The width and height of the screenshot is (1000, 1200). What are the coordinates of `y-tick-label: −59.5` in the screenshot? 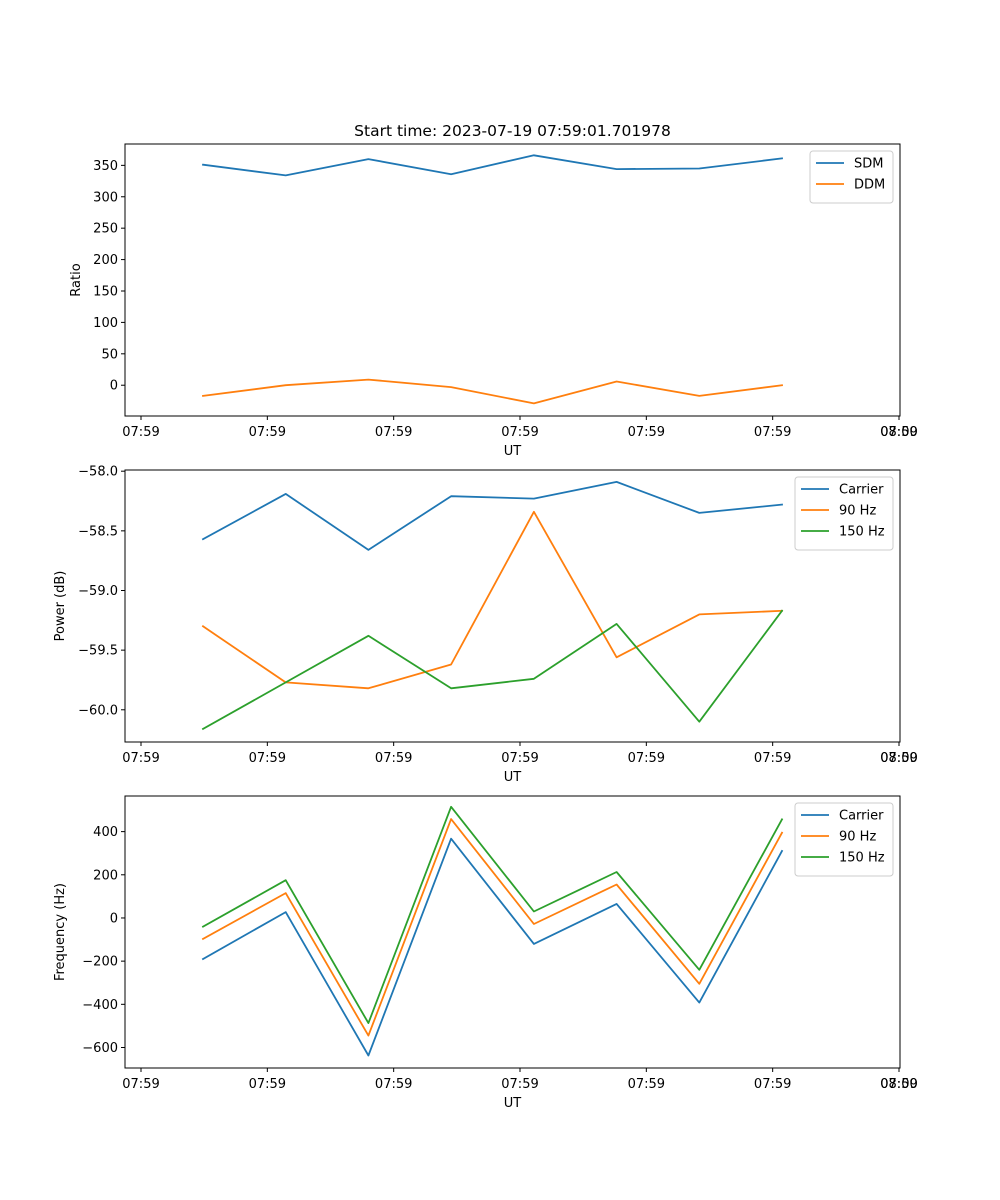 It's located at (98, 651).